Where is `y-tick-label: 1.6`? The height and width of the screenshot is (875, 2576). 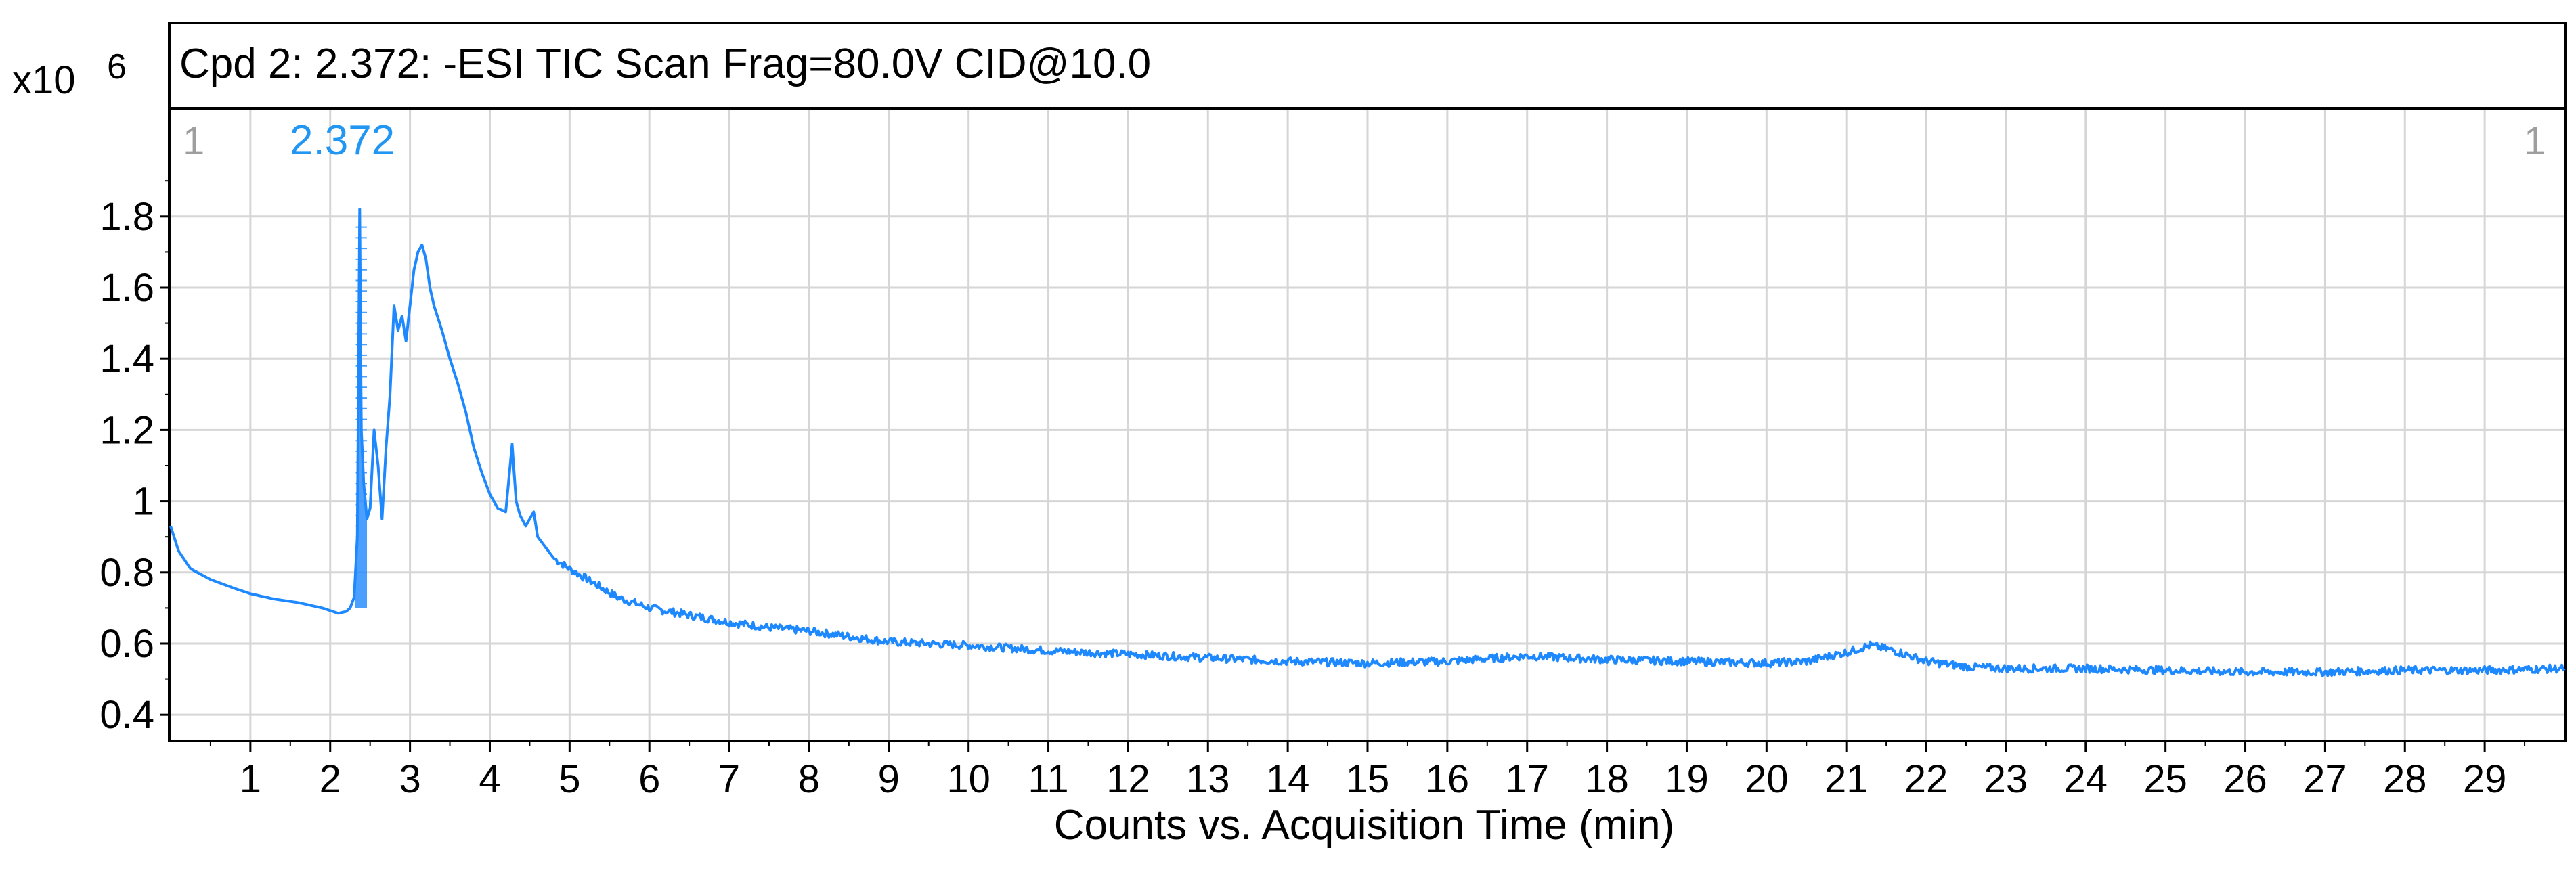
y-tick-label: 1.6 is located at coordinates (127, 288).